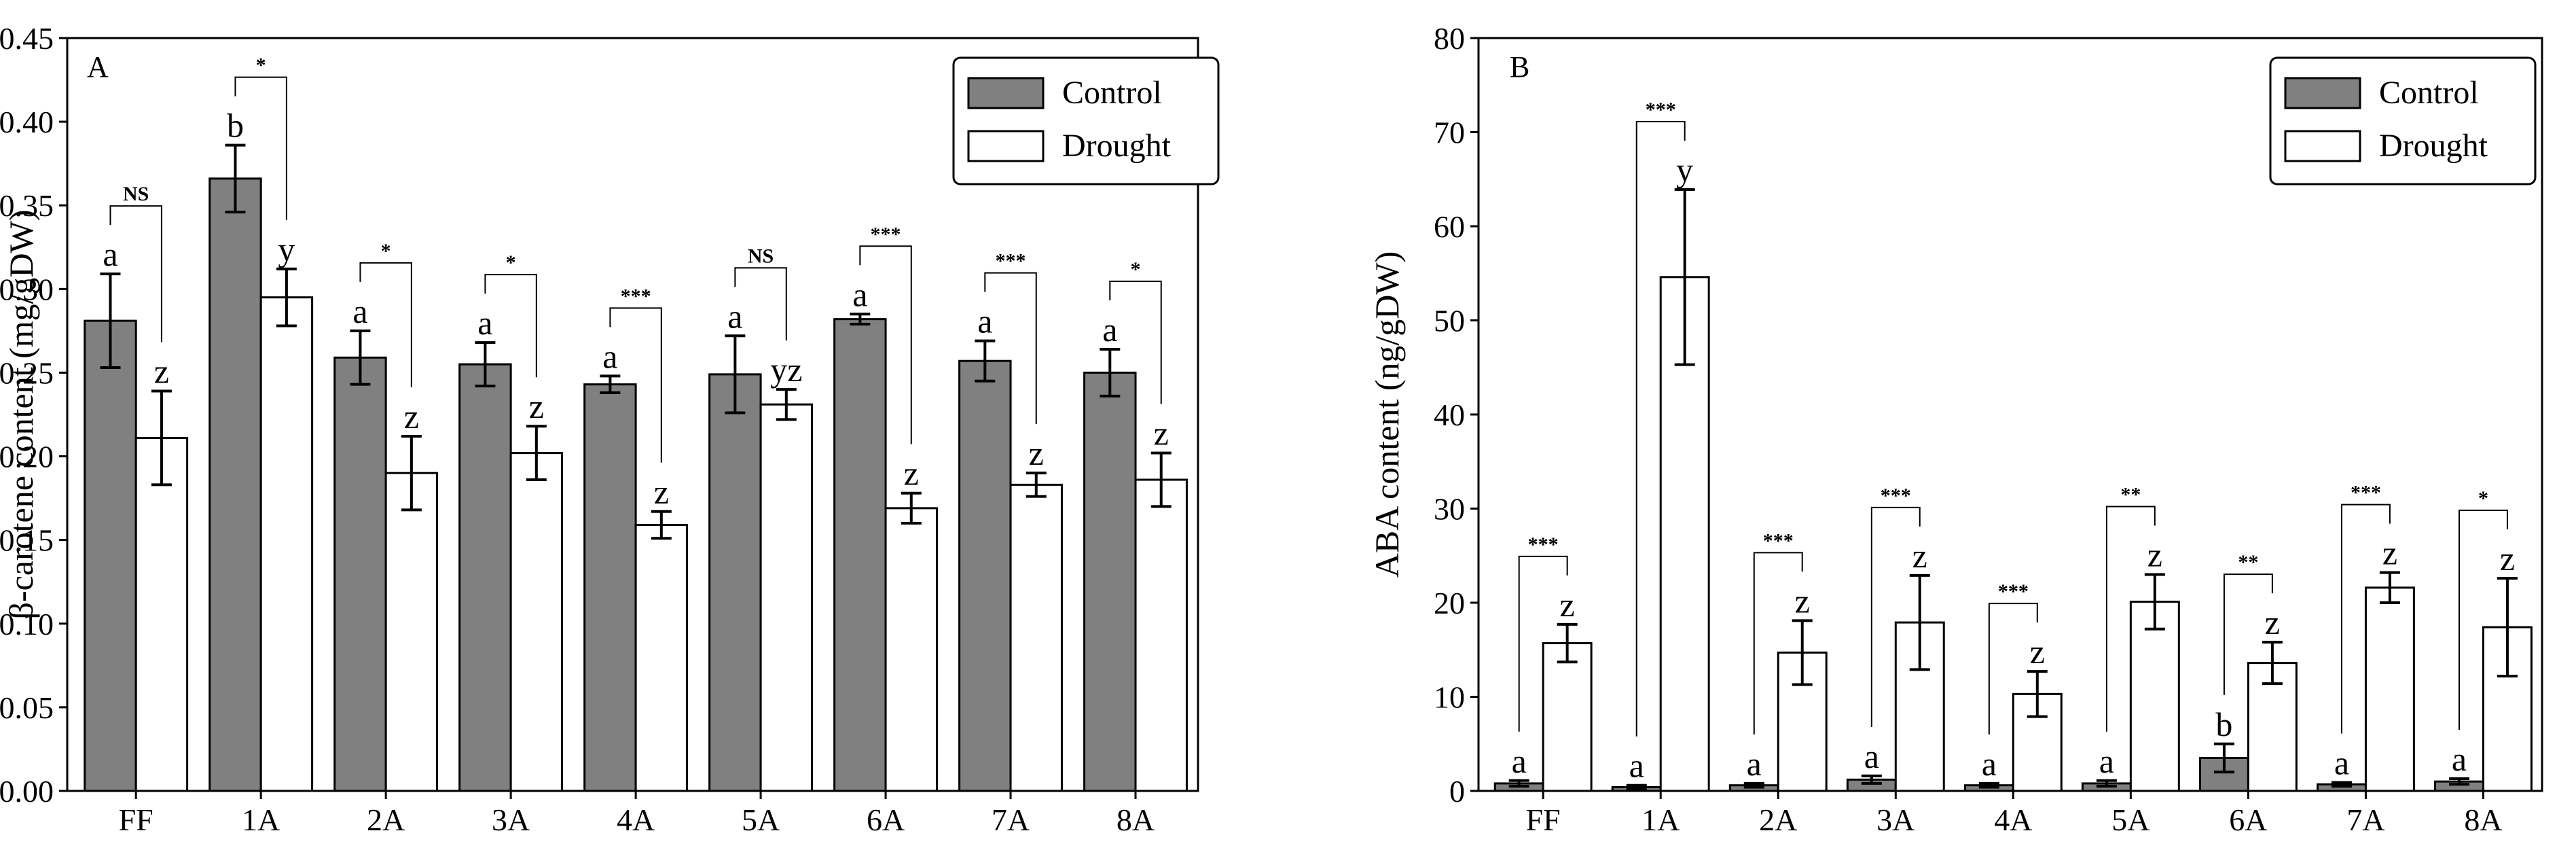  I want to click on group-letter-drought: yz, so click(786, 370).